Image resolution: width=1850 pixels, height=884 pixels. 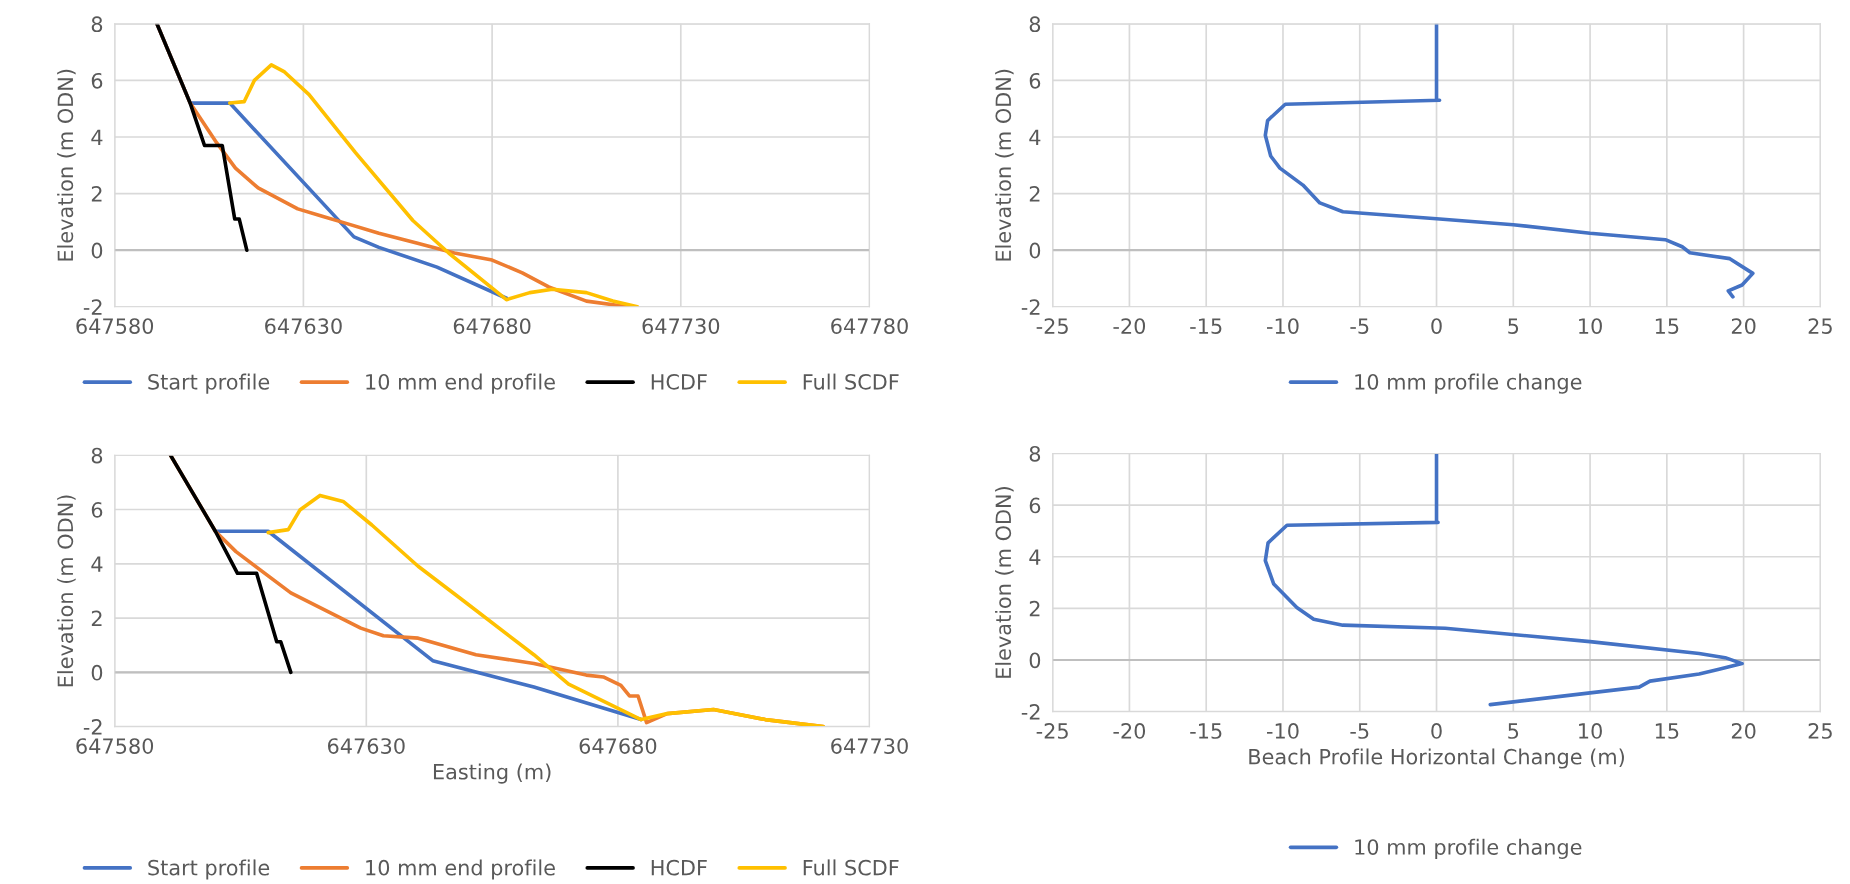 I want to click on x-axis-title: Easting (m), so click(x=492, y=773).